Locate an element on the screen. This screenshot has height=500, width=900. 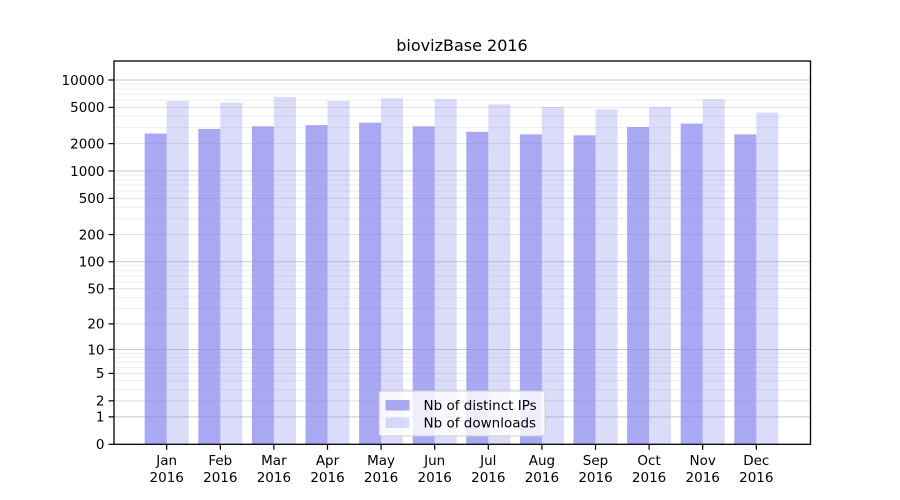
x-tick-label-month-feb: Feb is located at coordinates (220, 461).